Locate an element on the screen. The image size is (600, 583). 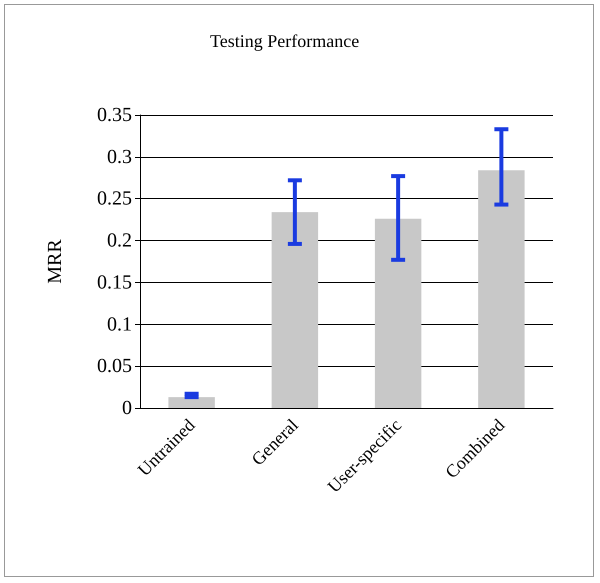
y-tick-label: 0 is located at coordinates (127, 408).